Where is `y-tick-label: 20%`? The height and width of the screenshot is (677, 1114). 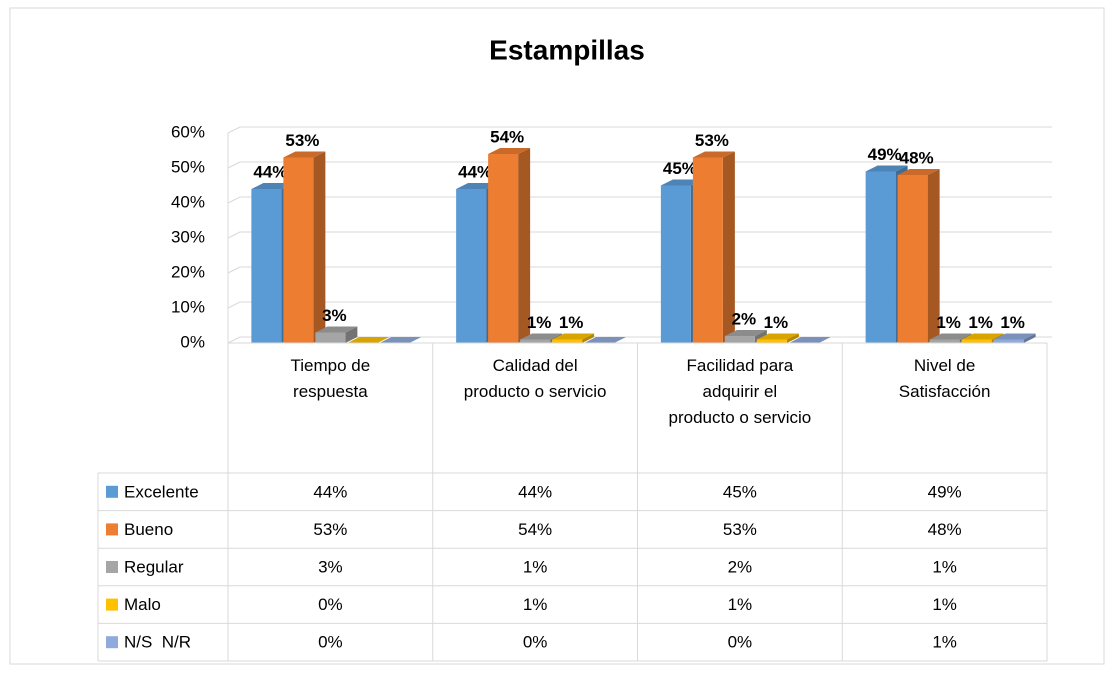 y-tick-label: 20% is located at coordinates (188, 271).